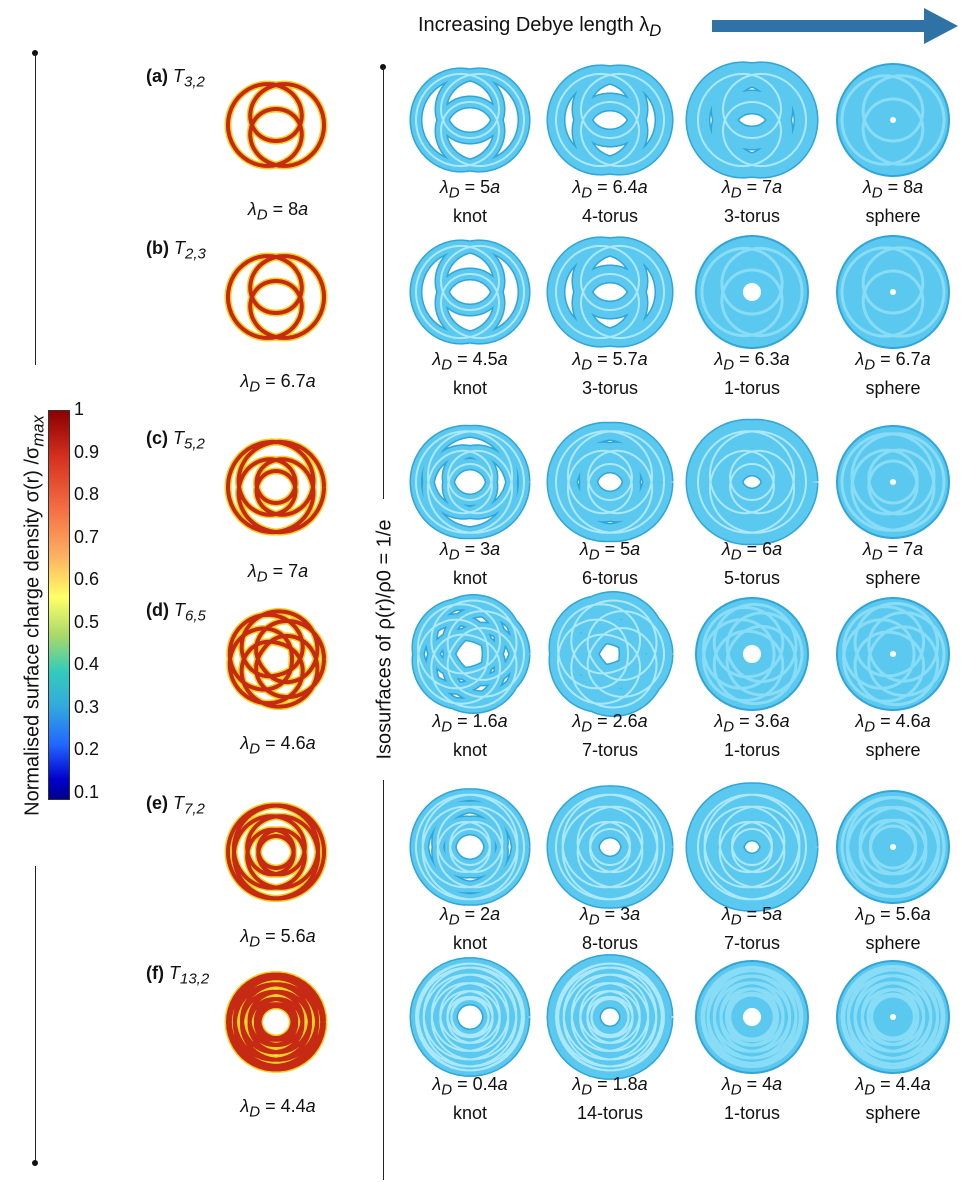 The width and height of the screenshot is (966, 1182). I want to click on isosurface-lambda: λD = 2.6a, so click(610, 723).